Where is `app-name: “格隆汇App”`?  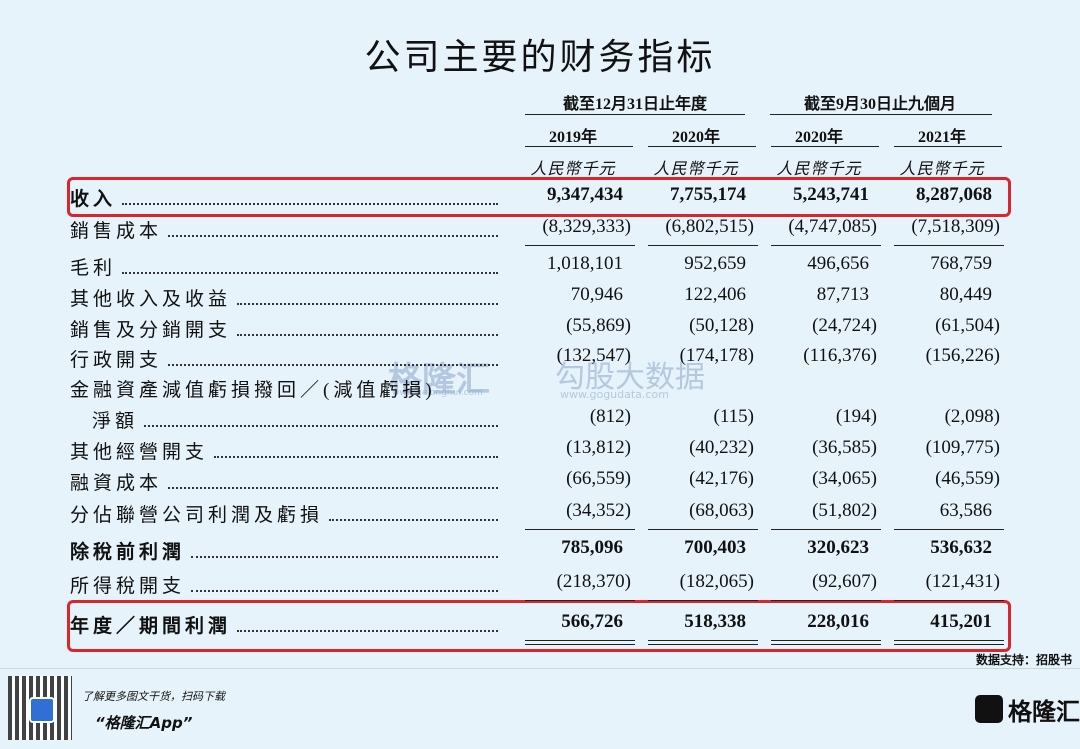 app-name: “格隆汇App” is located at coordinates (144, 723).